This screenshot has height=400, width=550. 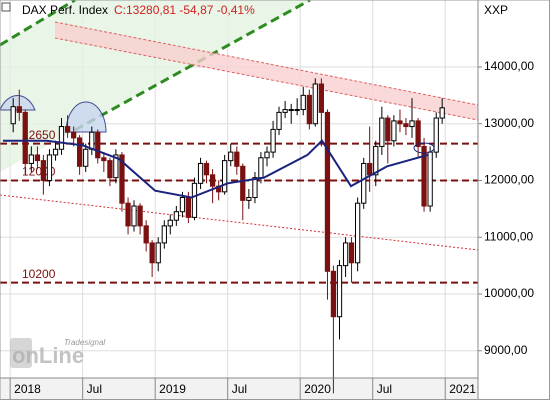 I want to click on y-tick-label: 13000,00, so click(x=509, y=123).